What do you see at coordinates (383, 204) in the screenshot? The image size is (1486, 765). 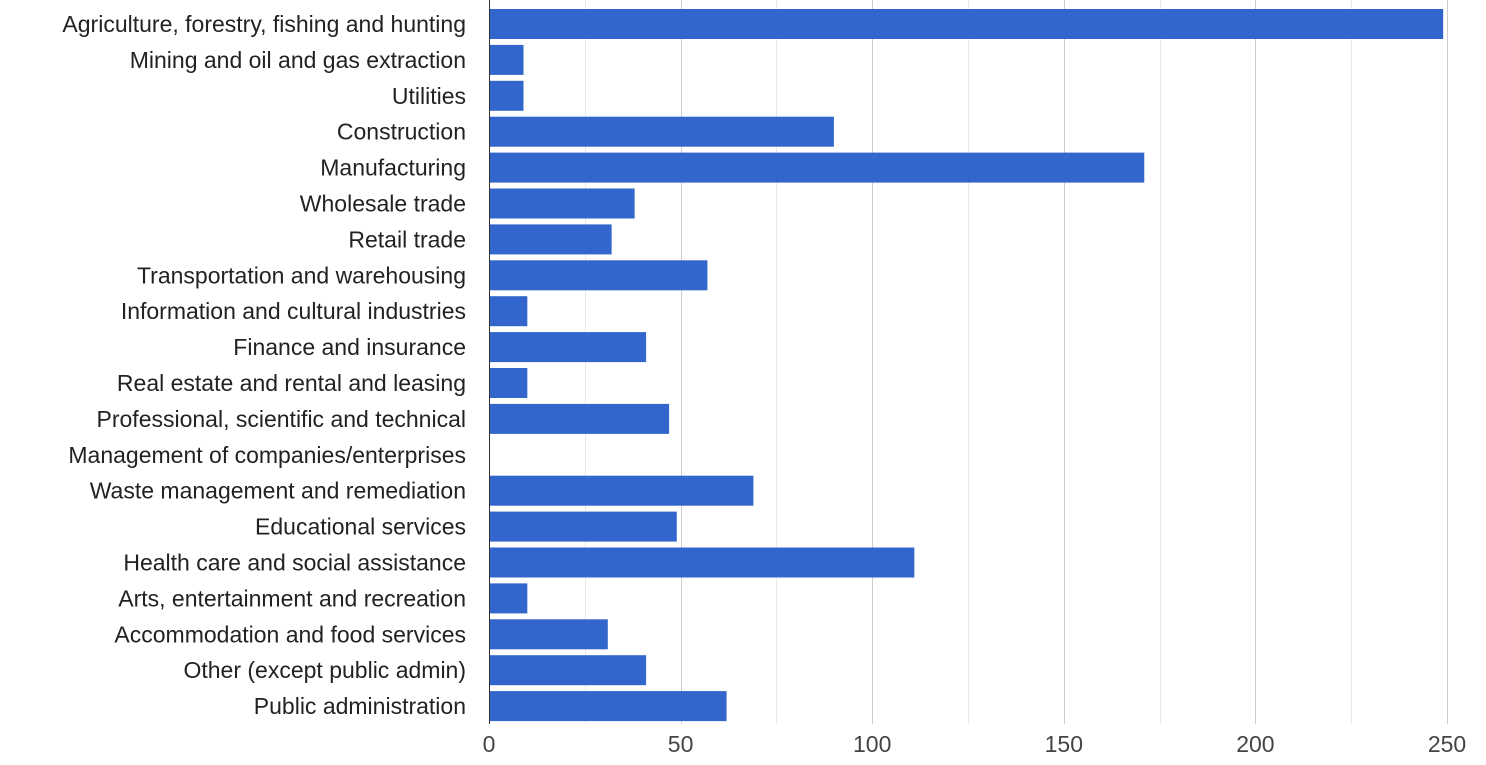 I see `category-label: Wholesale trade` at bounding box center [383, 204].